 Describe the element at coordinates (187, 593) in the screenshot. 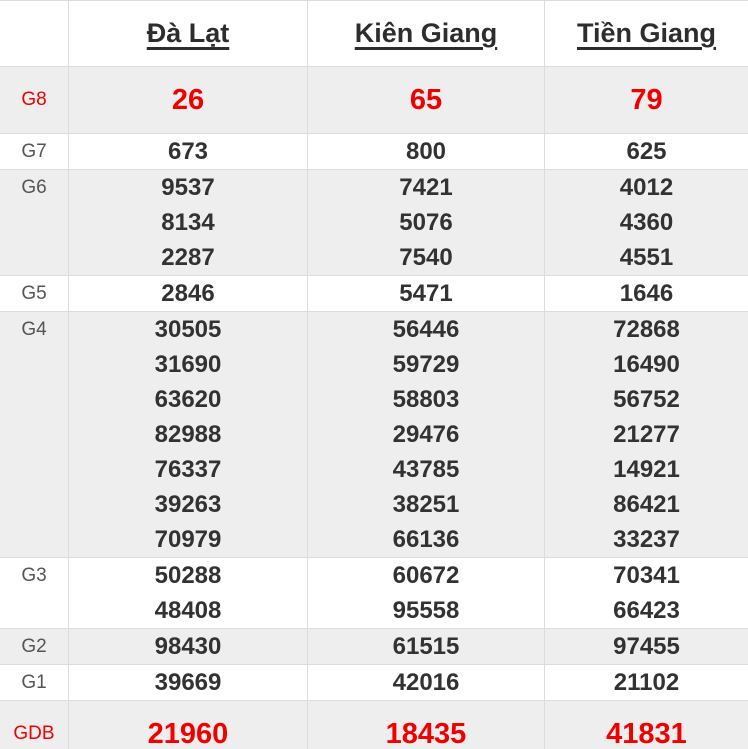

I see `prize-cell: 50288 48408` at that location.